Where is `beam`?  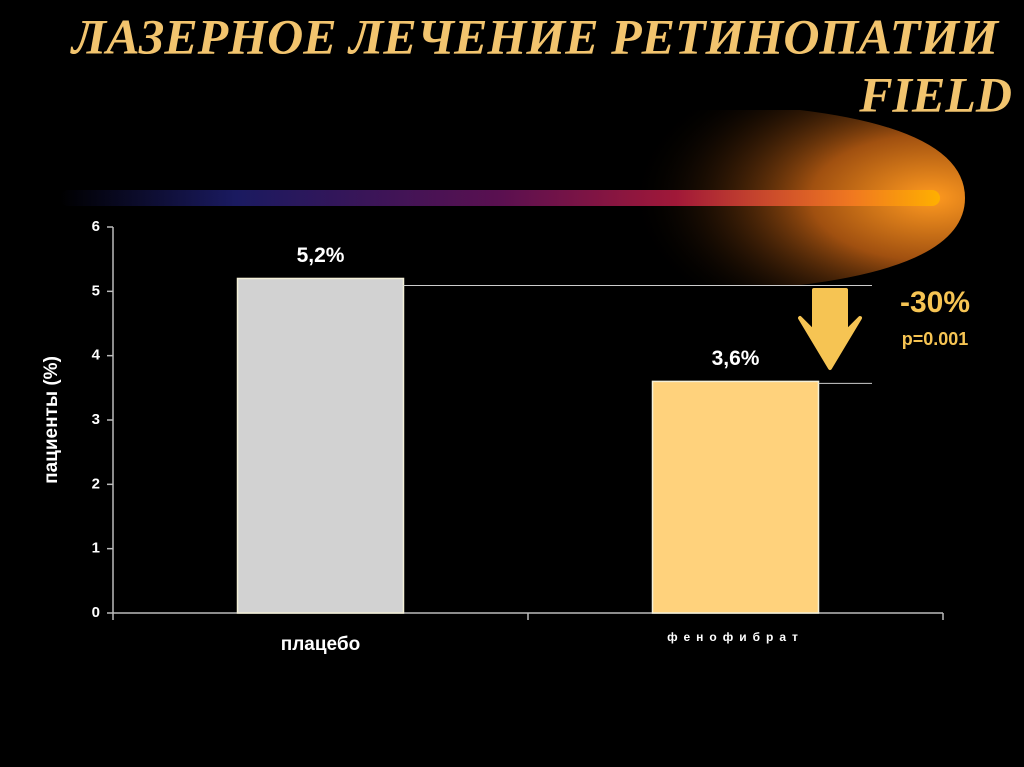
beam is located at coordinates (500, 198).